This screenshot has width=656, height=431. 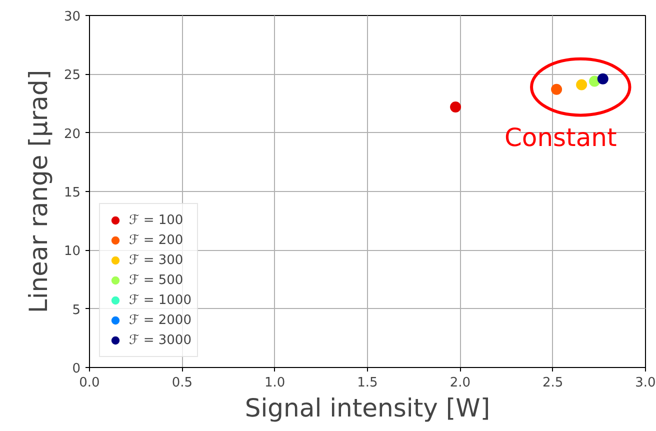 I want to click on x-tick-label: 1.5, so click(x=367, y=383).